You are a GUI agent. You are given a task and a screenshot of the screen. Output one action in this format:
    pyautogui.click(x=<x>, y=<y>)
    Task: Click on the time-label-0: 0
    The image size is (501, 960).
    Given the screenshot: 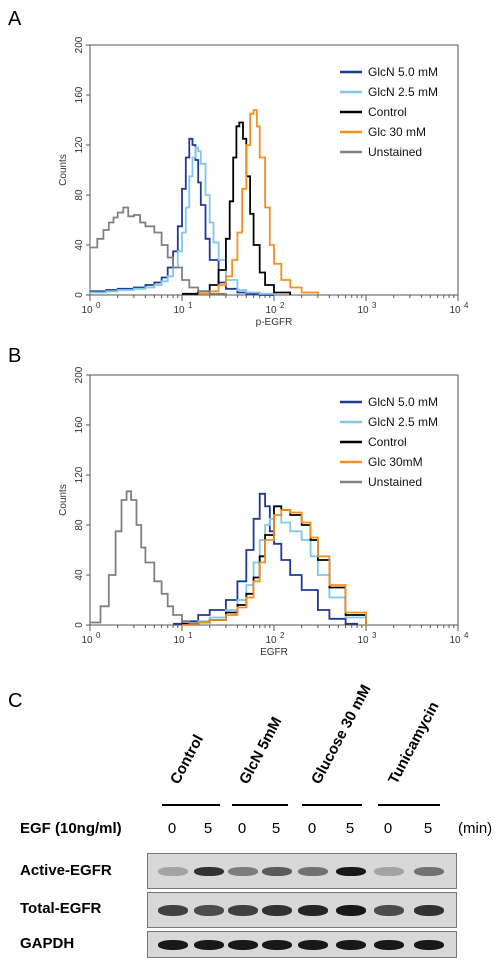 What is the action you would take?
    pyautogui.click(x=172, y=828)
    